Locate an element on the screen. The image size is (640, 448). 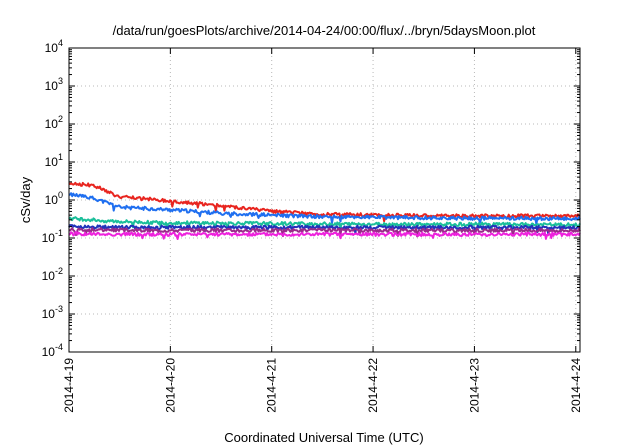
y-tick-label: 10² is located at coordinates (54, 122).